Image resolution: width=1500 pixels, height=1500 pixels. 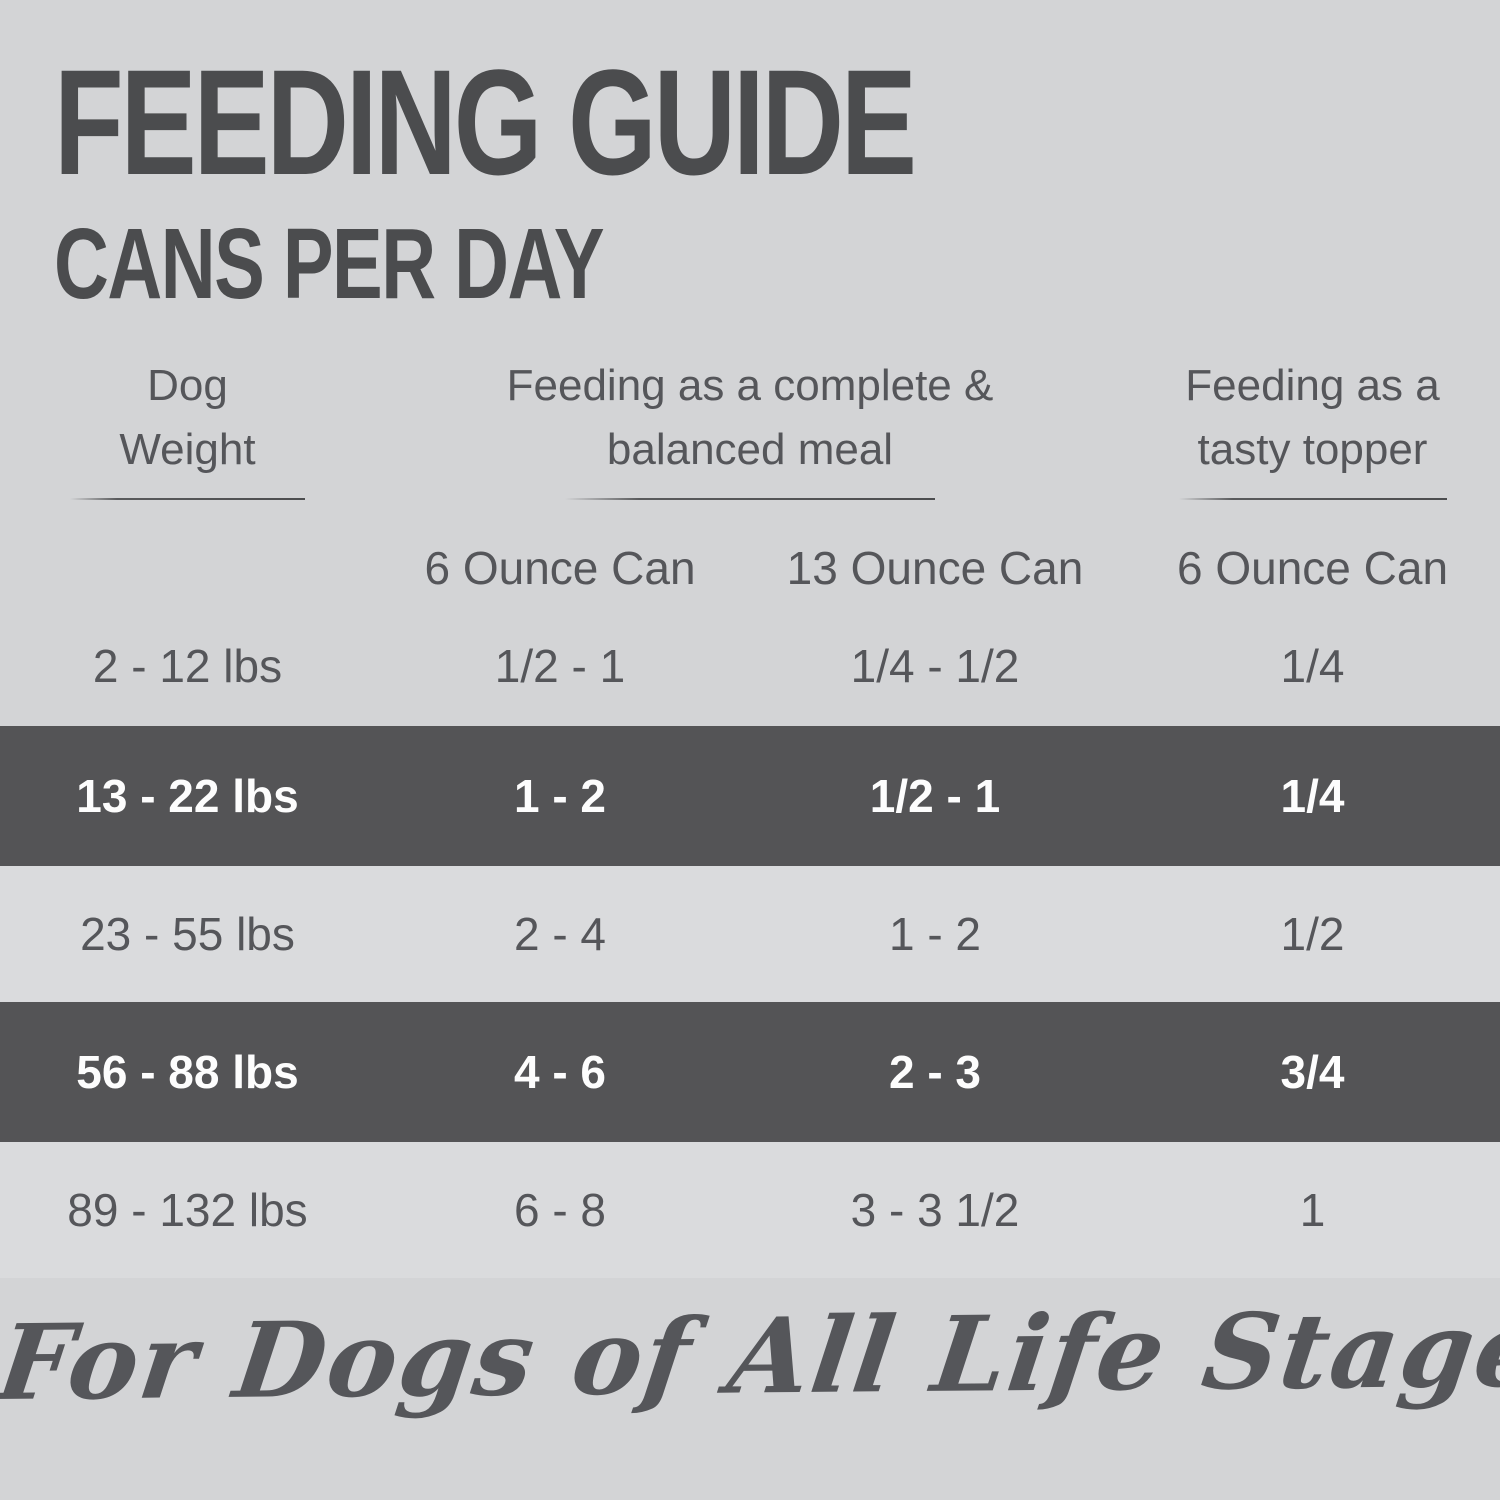 What do you see at coordinates (750, 449) in the screenshot?
I see `group-header-line: balanced meal` at bounding box center [750, 449].